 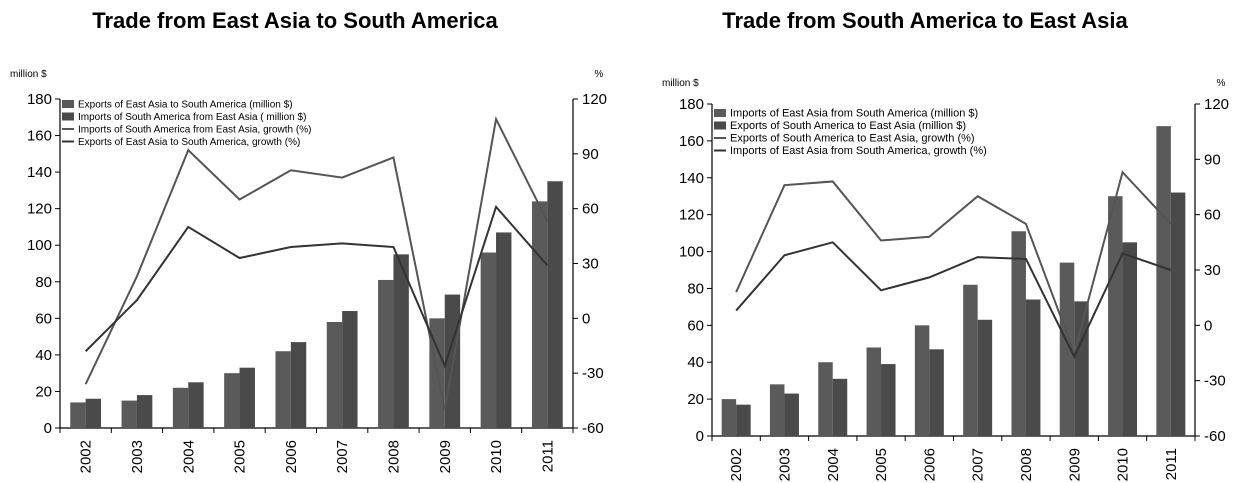 What do you see at coordinates (1216, 104) in the screenshot?
I see `y-tick-label-right: 120` at bounding box center [1216, 104].